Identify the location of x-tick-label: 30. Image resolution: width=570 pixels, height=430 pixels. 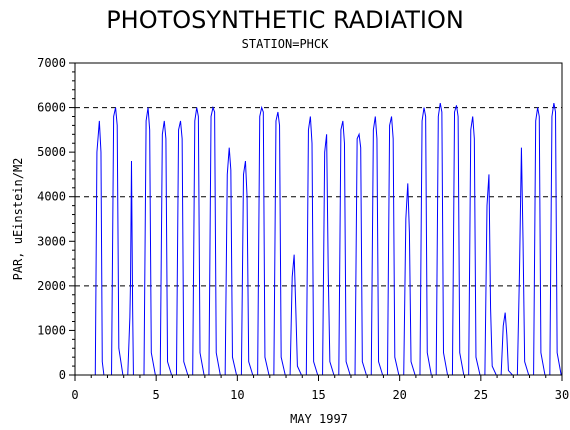
(562, 395).